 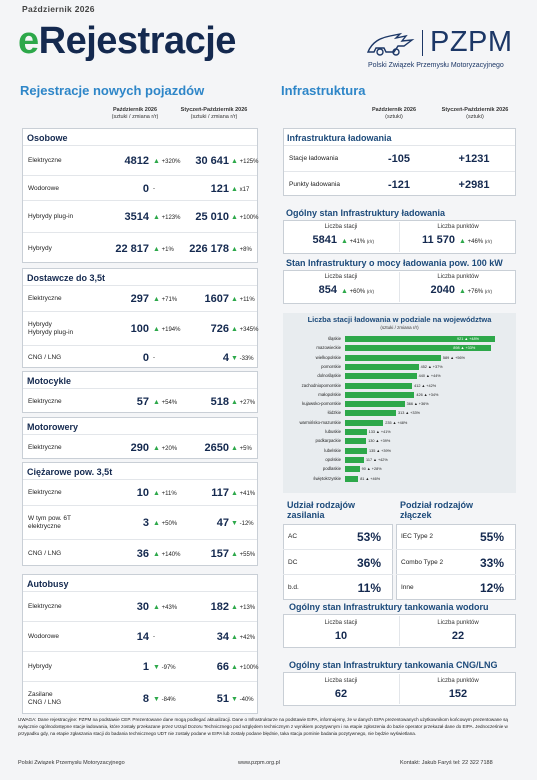 I want to click on table-row: Hybrydy plug-in 3514 ▲ +123% 25 010 ▲ +100%, so click(x=141, y=216).